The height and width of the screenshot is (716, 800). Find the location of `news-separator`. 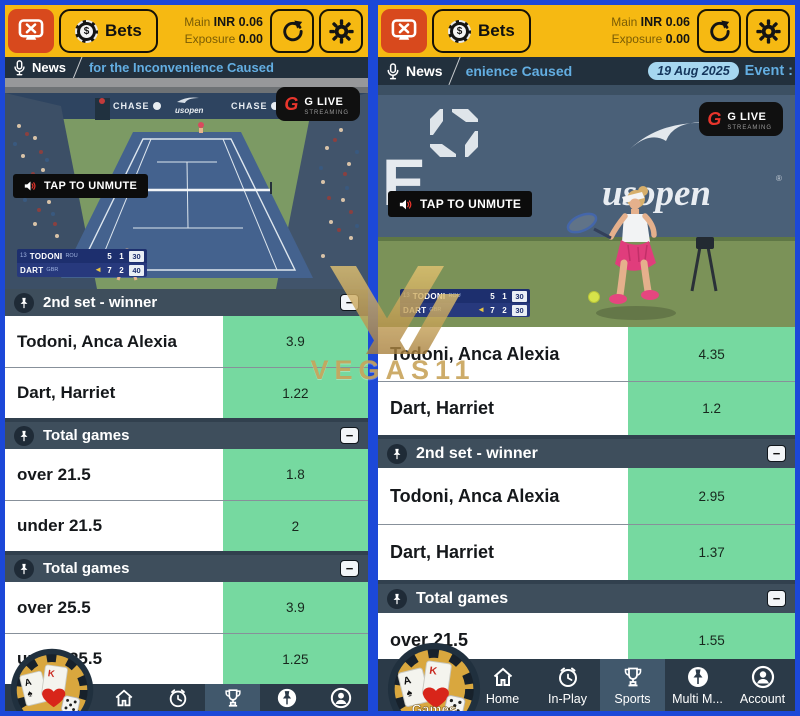

news-separator is located at coordinates (77, 67).